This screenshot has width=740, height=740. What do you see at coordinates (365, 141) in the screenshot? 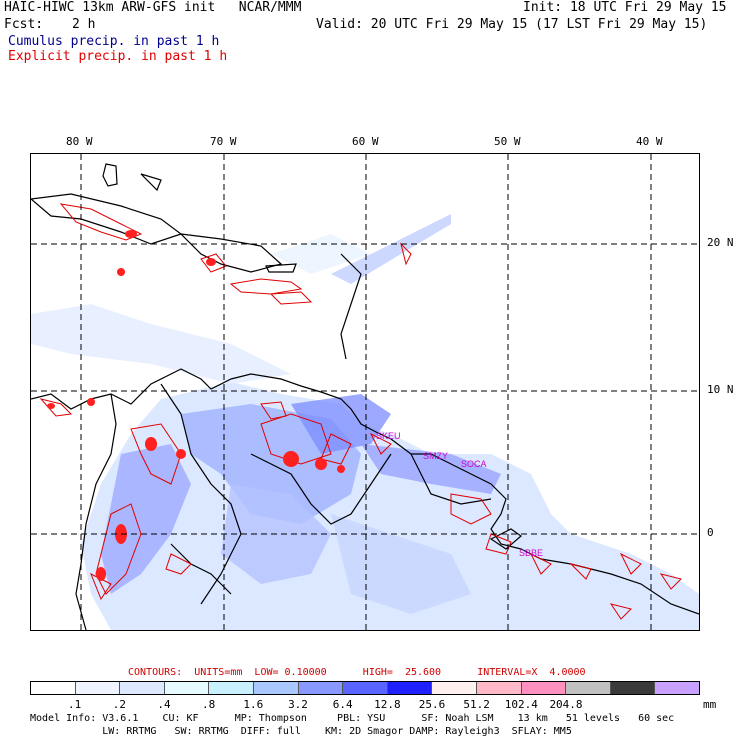
I see `lon-label-60w: 60 W` at bounding box center [365, 141].